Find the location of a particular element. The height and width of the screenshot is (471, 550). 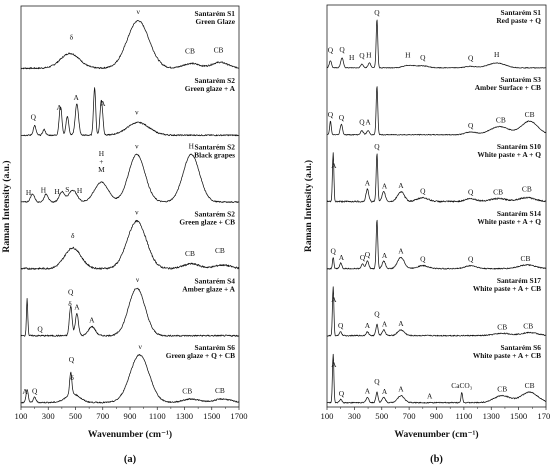

panel-label: (b) is located at coordinates (436, 459).